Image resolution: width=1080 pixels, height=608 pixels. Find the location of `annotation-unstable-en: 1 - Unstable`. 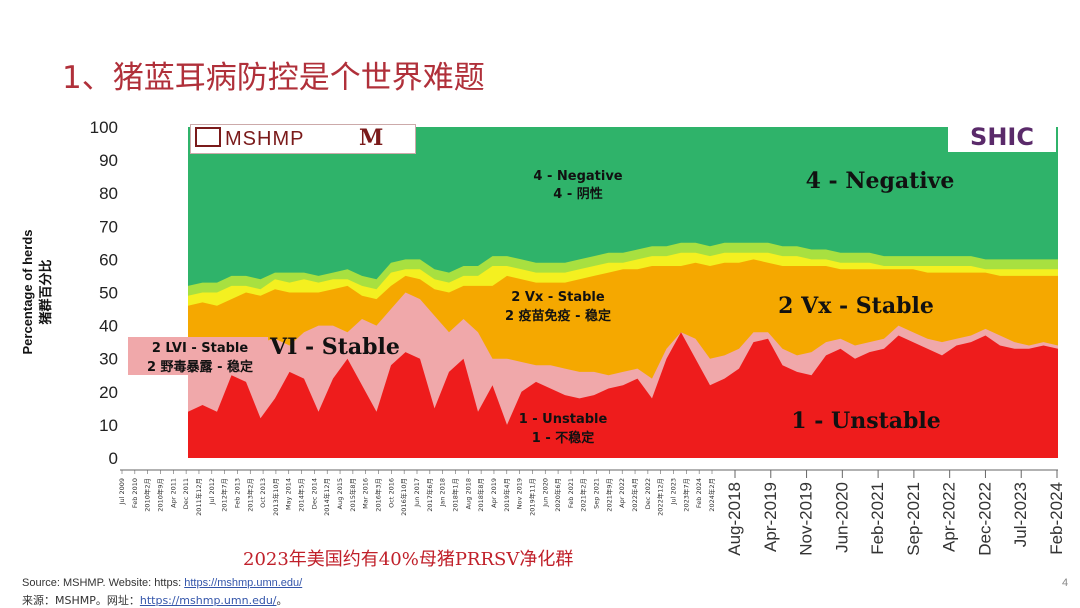

annotation-unstable-en: 1 - Unstable is located at coordinates (563, 419).